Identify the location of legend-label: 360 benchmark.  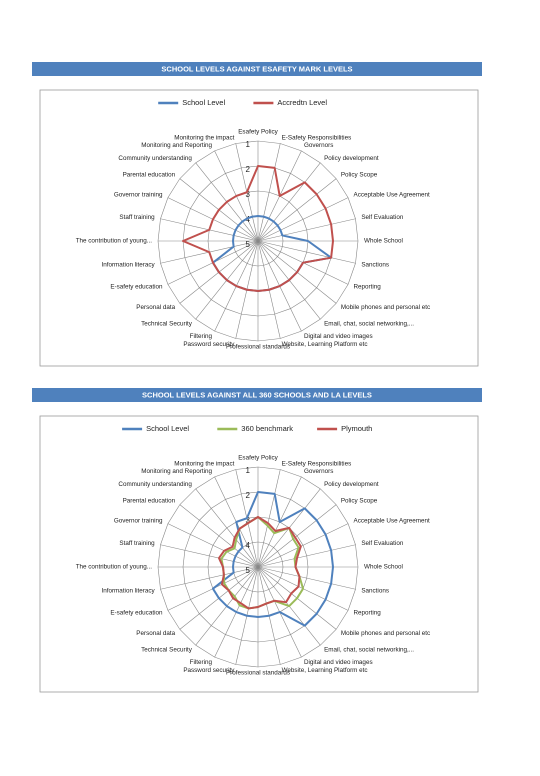
(267, 428).